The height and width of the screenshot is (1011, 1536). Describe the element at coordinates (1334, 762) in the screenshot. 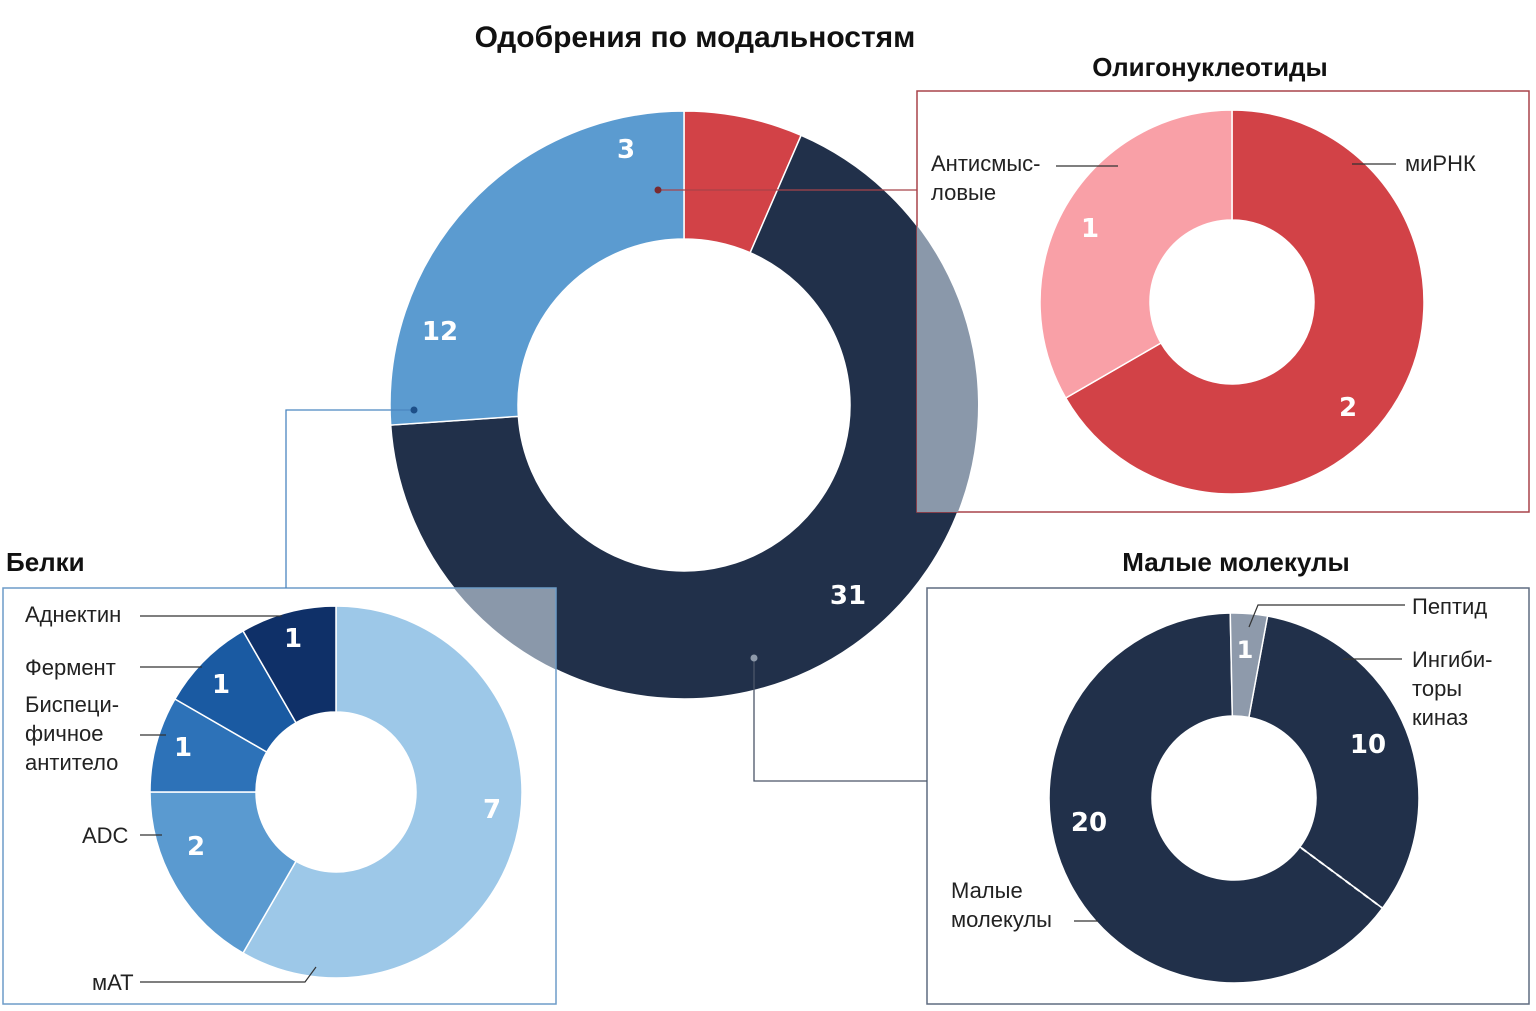

I see `small-slice-kinase` at that location.